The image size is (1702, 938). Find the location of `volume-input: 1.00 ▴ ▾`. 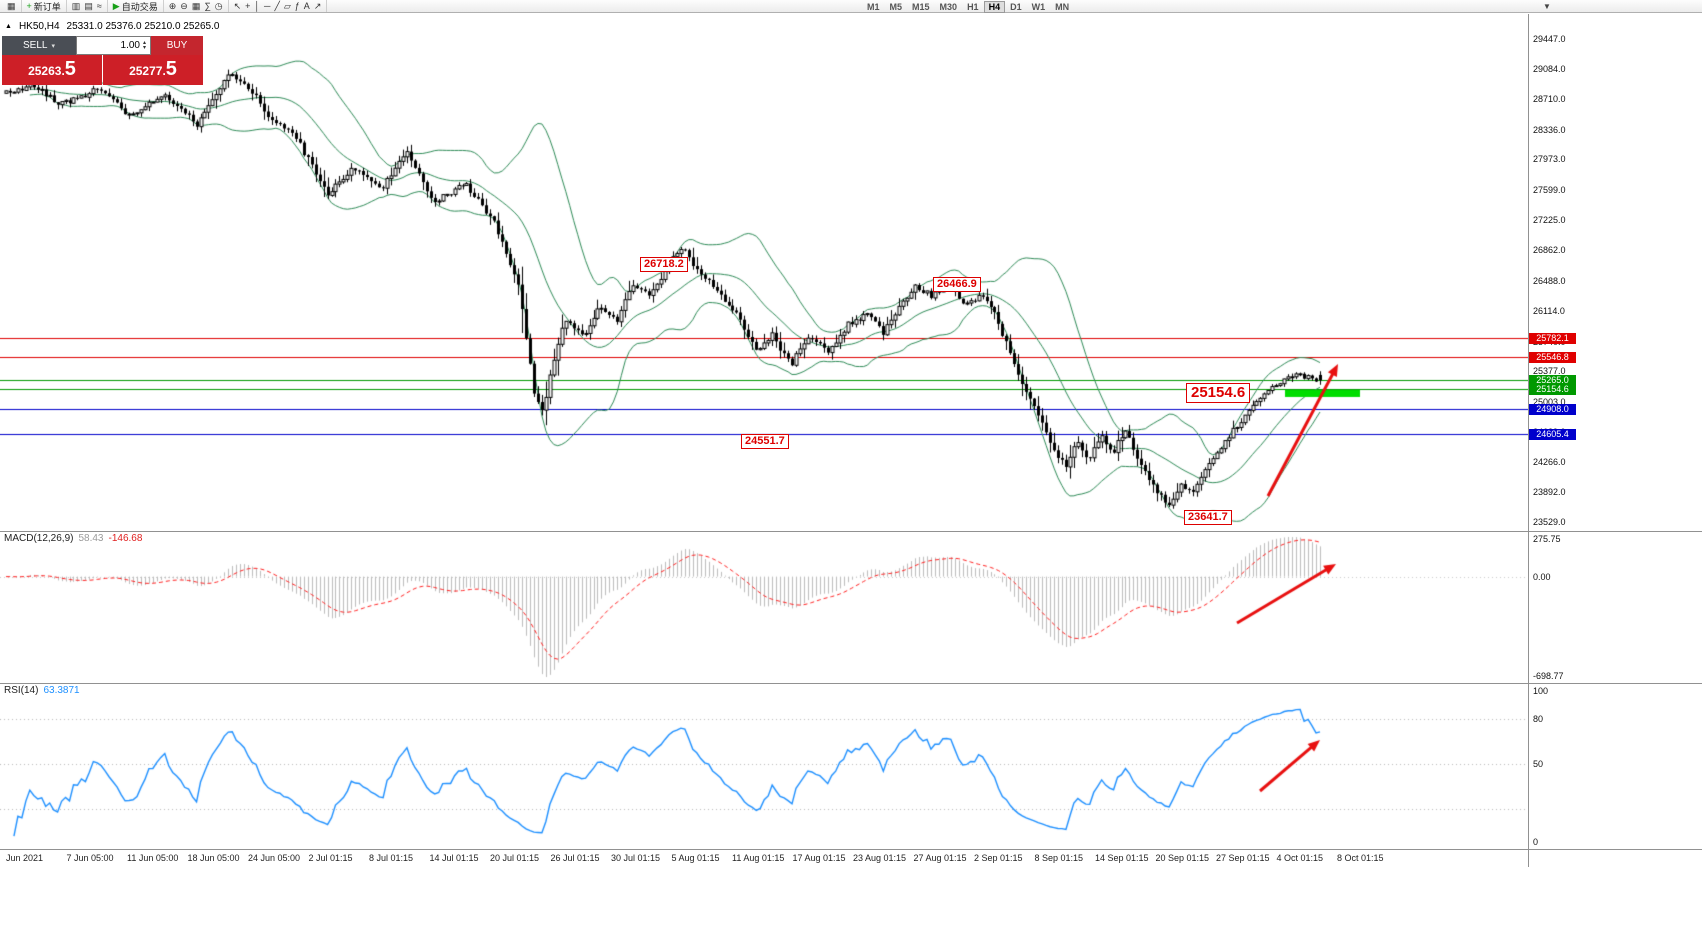

volume-input: 1.00 ▴ ▾ is located at coordinates (113, 45).